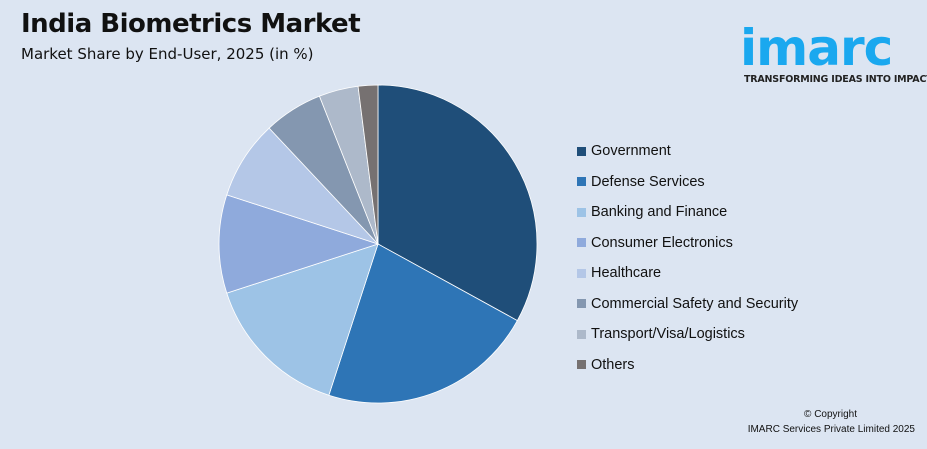 Image resolution: width=927 pixels, height=449 pixels. Describe the element at coordinates (648, 181) in the screenshot. I see `legend-label: Defense Services` at that location.